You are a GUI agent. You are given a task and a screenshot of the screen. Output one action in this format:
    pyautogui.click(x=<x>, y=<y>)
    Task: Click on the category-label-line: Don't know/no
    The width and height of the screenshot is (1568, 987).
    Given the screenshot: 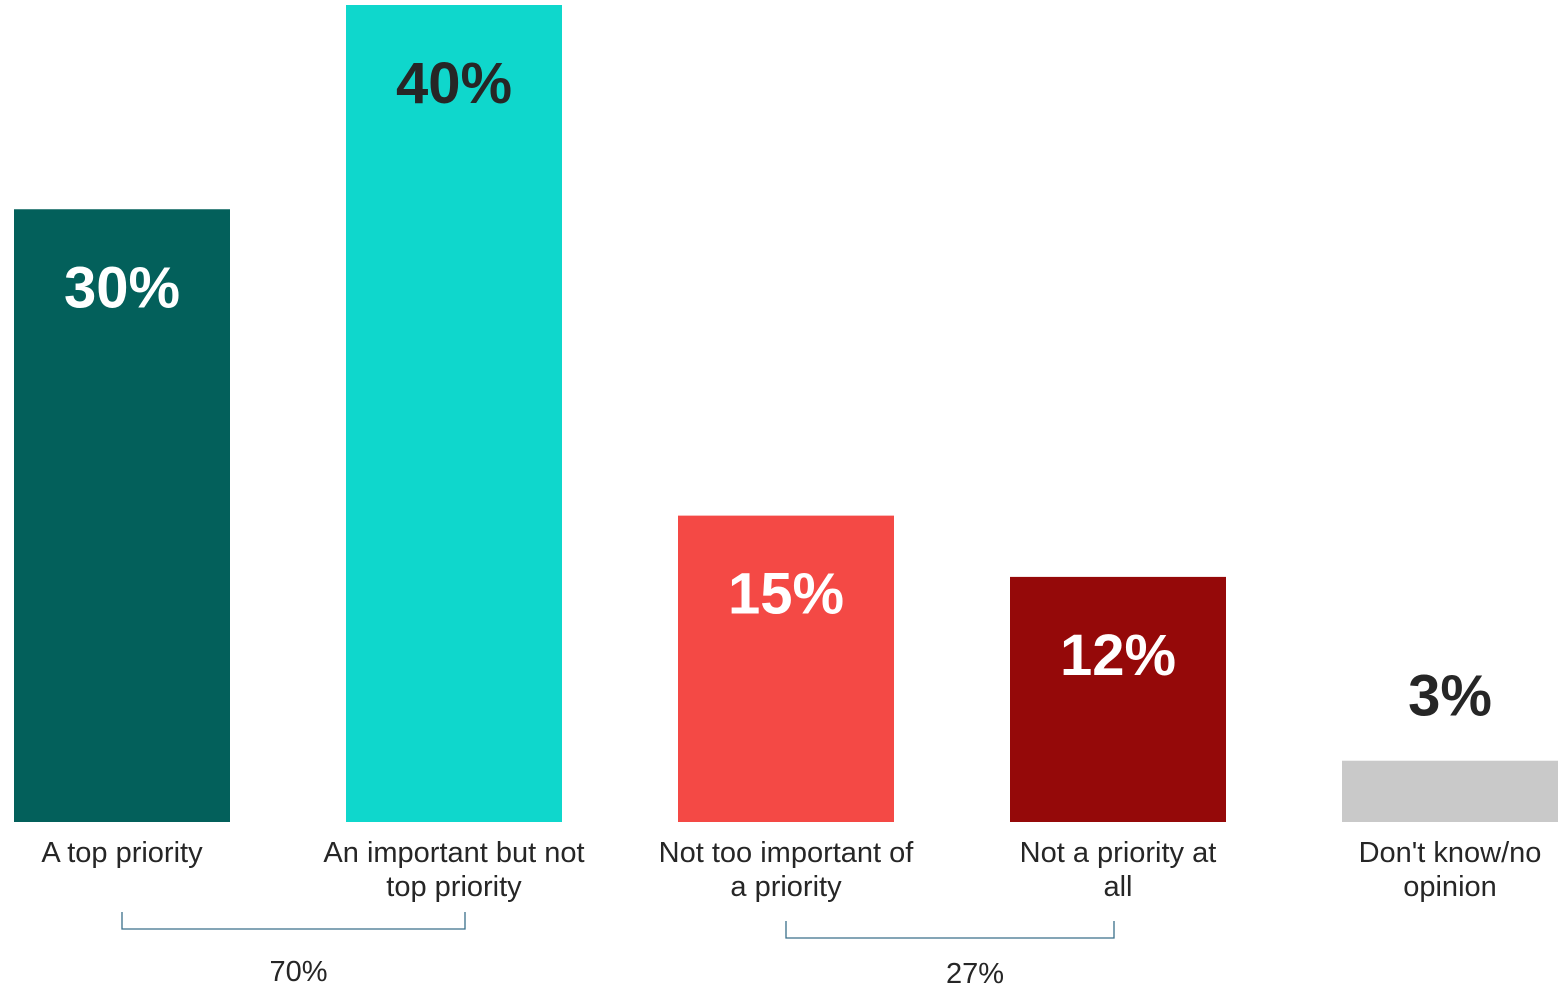 What is the action you would take?
    pyautogui.click(x=1450, y=853)
    